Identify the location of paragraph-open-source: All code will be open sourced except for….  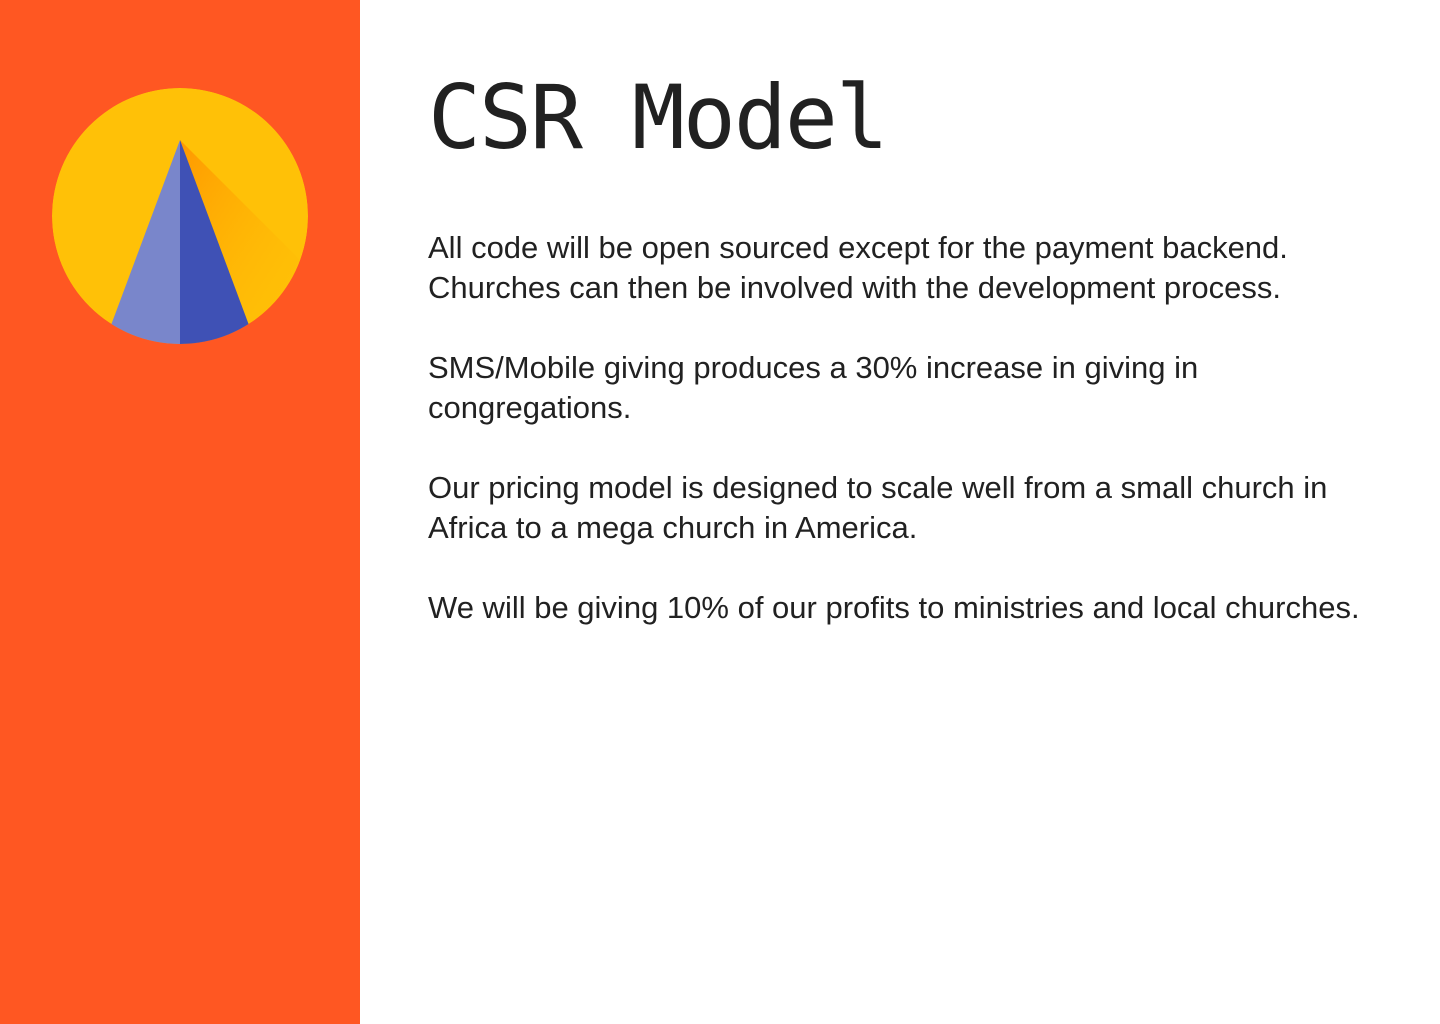
(898, 268).